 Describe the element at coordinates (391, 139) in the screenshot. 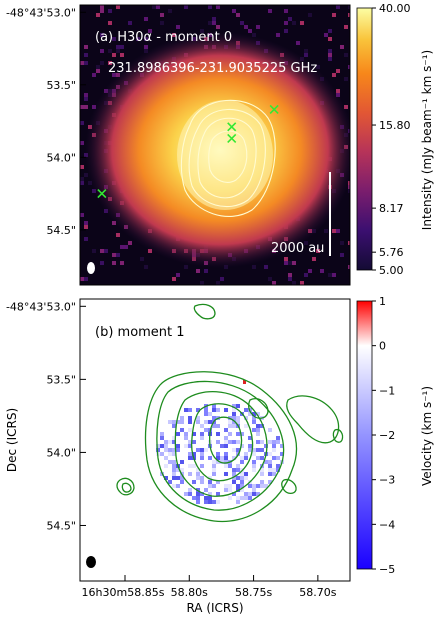

I see `colorbar-a-ticks: 5.00 5.76 8.17 15.80 40.00` at that location.